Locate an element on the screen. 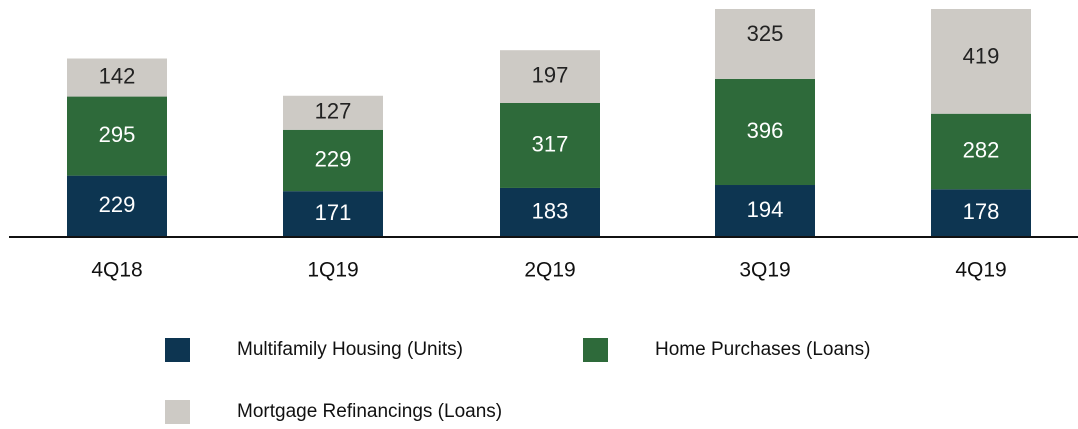 This screenshot has width=1078, height=429. x-tick-label: 2Q19 is located at coordinates (549, 270).